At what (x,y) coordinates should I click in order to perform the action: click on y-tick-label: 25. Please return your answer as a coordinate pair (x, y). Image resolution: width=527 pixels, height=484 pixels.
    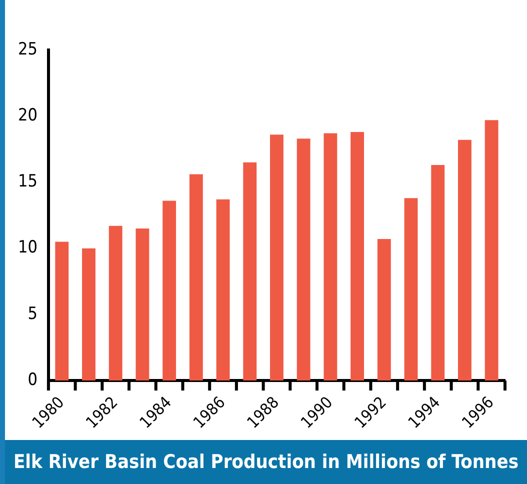
    Looking at the image, I should click on (28, 49).